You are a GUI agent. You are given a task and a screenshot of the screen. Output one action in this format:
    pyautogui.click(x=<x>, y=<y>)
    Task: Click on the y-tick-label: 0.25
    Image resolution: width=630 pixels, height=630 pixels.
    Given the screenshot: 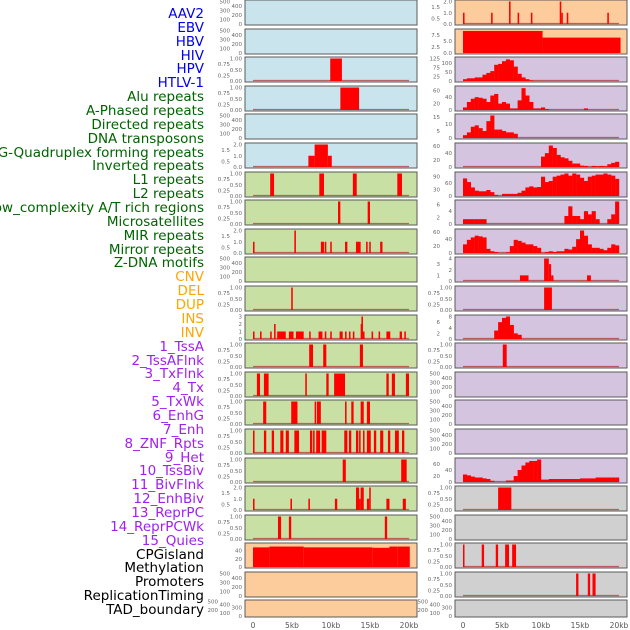 What is the action you would take?
    pyautogui.click(x=434, y=562)
    